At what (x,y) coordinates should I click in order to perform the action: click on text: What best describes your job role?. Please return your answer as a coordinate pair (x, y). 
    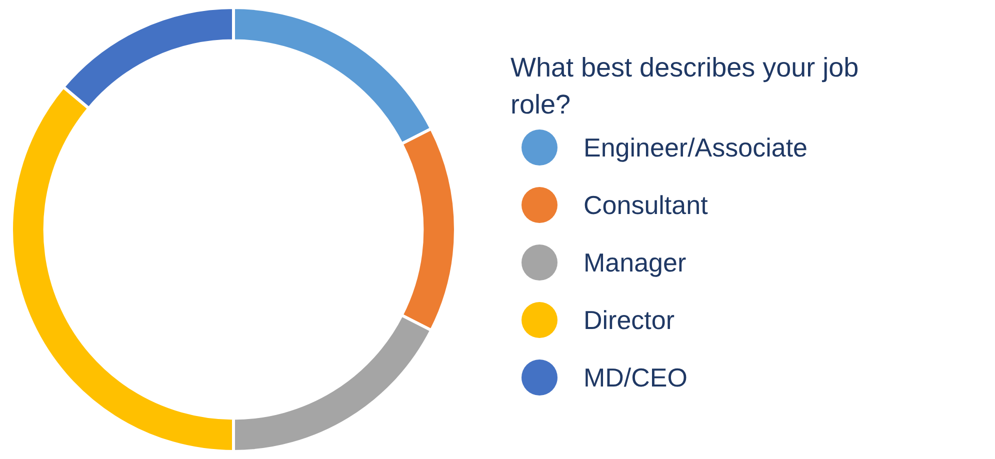
    Looking at the image, I should click on (684, 86).